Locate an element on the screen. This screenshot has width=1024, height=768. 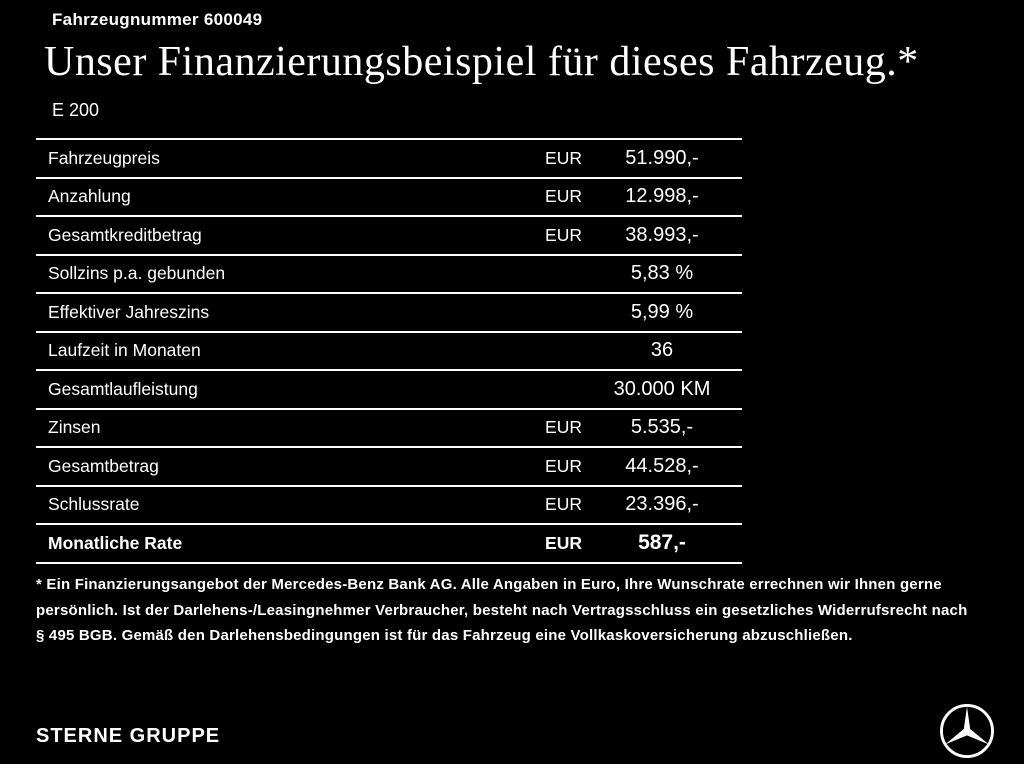
row-label: Zinsen is located at coordinates (74, 427).